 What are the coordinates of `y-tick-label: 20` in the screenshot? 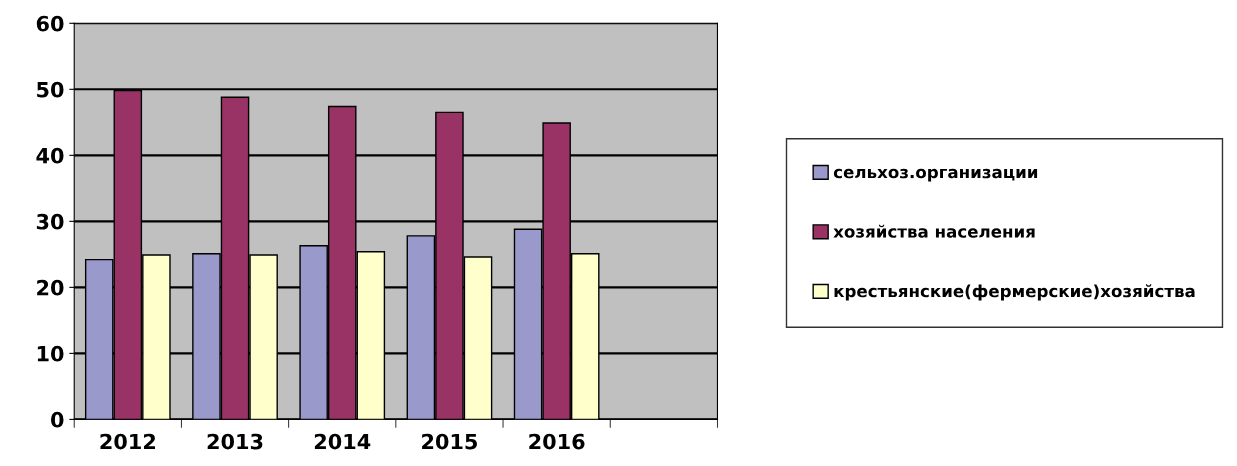 It's located at (50, 287).